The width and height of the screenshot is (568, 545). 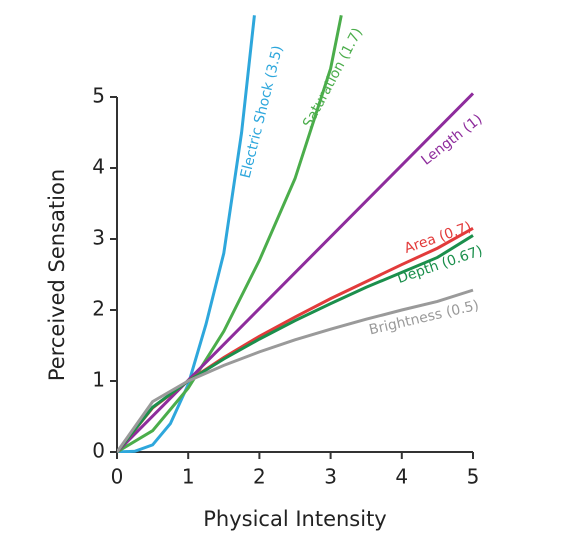 I want to click on series-label: Saturation (1.7), so click(x=333, y=77).